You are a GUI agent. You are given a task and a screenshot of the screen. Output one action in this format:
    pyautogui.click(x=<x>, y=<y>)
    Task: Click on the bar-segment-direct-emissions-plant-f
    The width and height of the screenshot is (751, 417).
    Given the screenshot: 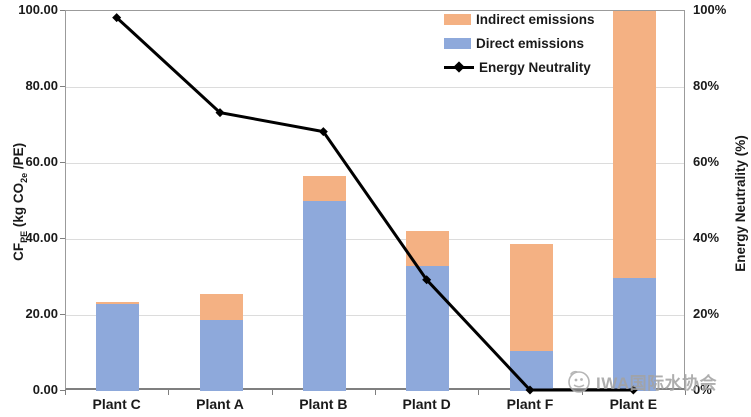 What is the action you would take?
    pyautogui.click(x=531, y=371)
    